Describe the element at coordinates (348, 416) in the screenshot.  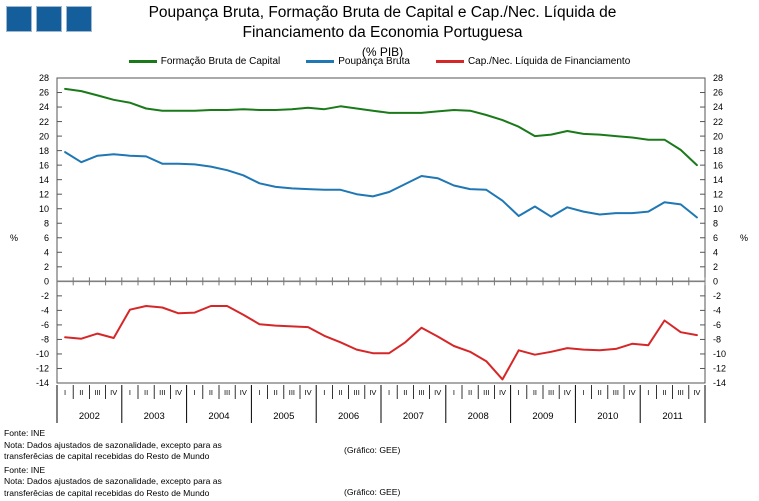
I see `x-axis-year-label: 2006` at that location.